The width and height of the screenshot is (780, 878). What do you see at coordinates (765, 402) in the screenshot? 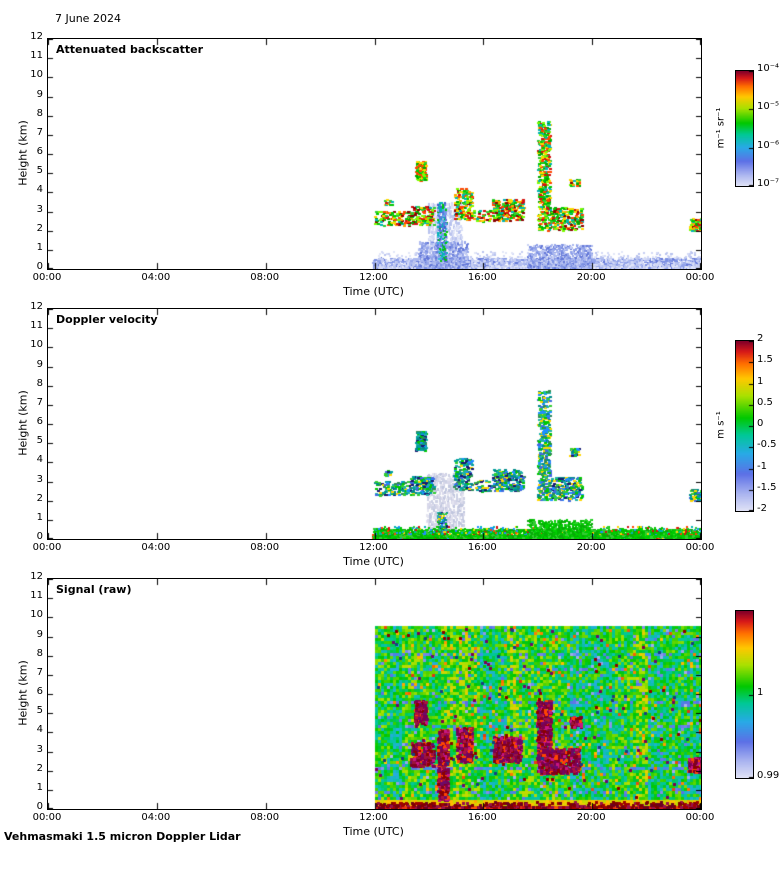
I see `colorbar-tick-label: 0.5` at bounding box center [765, 402].